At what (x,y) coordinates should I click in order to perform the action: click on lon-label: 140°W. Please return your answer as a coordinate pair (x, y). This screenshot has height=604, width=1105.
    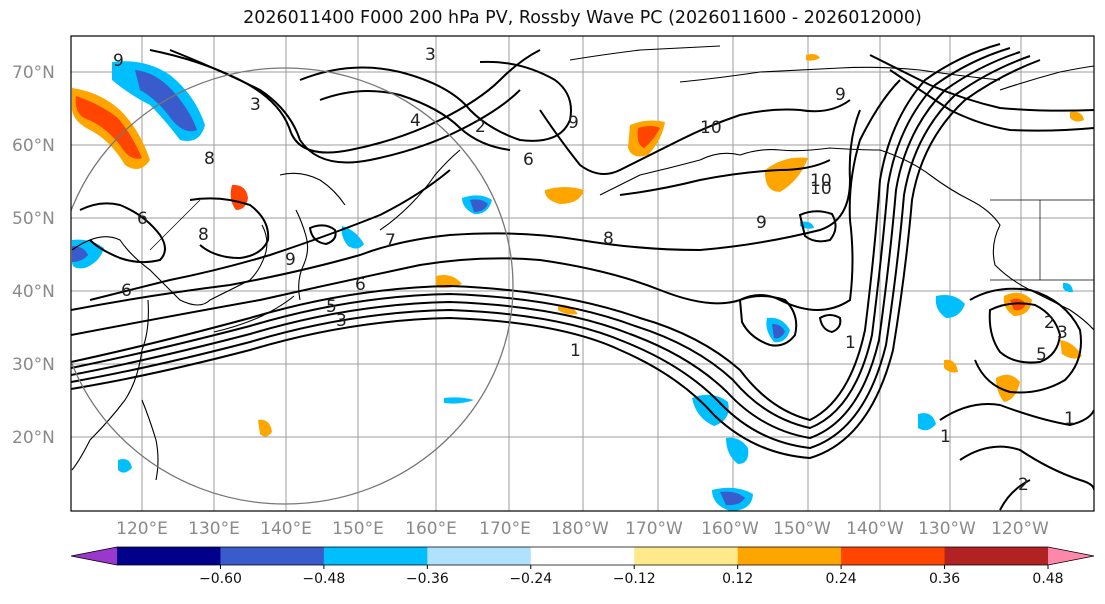
    Looking at the image, I should click on (875, 529).